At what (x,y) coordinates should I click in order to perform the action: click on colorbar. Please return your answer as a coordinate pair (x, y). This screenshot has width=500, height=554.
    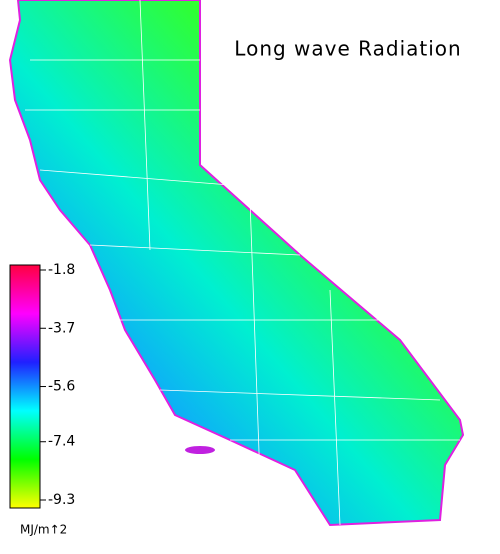
    Looking at the image, I should click on (25, 386).